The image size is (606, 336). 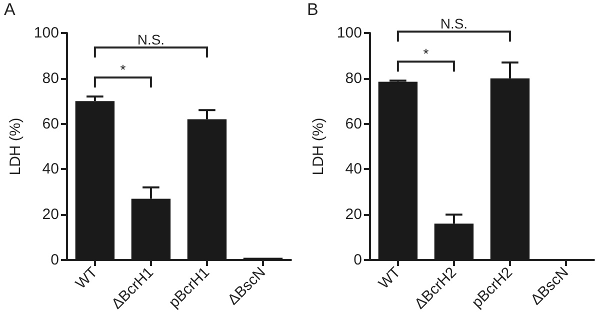 I want to click on text: N.S., so click(x=454, y=24).